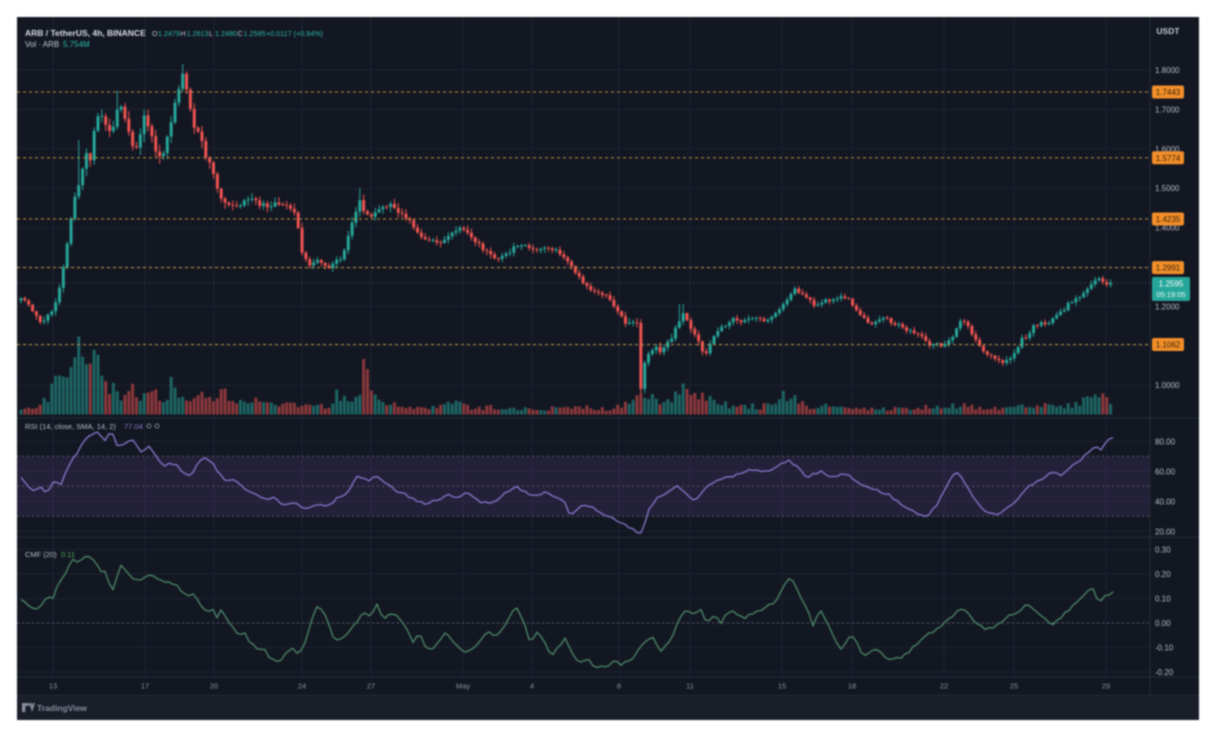 The width and height of the screenshot is (1220, 740). I want to click on svg-text: 25, so click(1014, 686).